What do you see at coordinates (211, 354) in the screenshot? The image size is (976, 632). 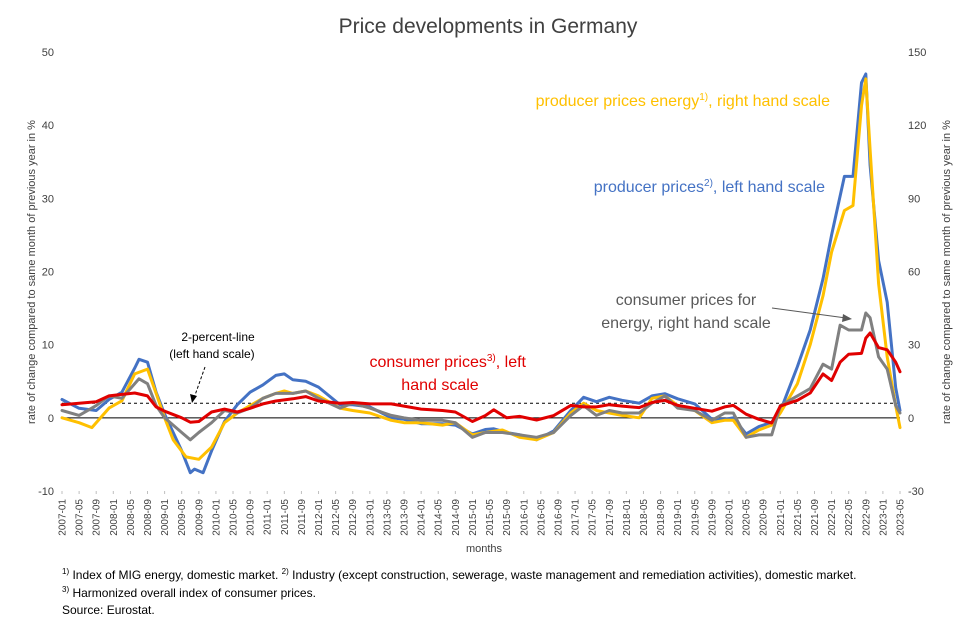 I see `two-percent-sublabel: (left hand scale)` at bounding box center [211, 354].